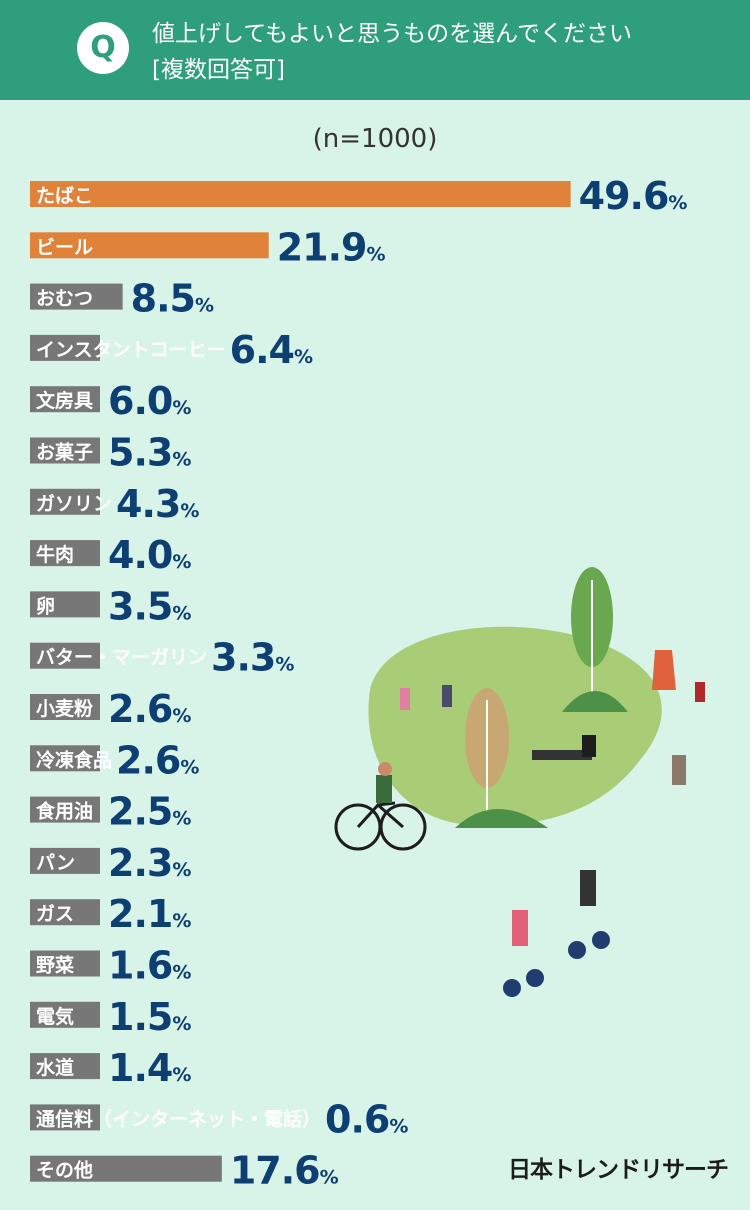 The width and height of the screenshot is (750, 1210). I want to click on bar-label: お菓子, so click(64, 452).